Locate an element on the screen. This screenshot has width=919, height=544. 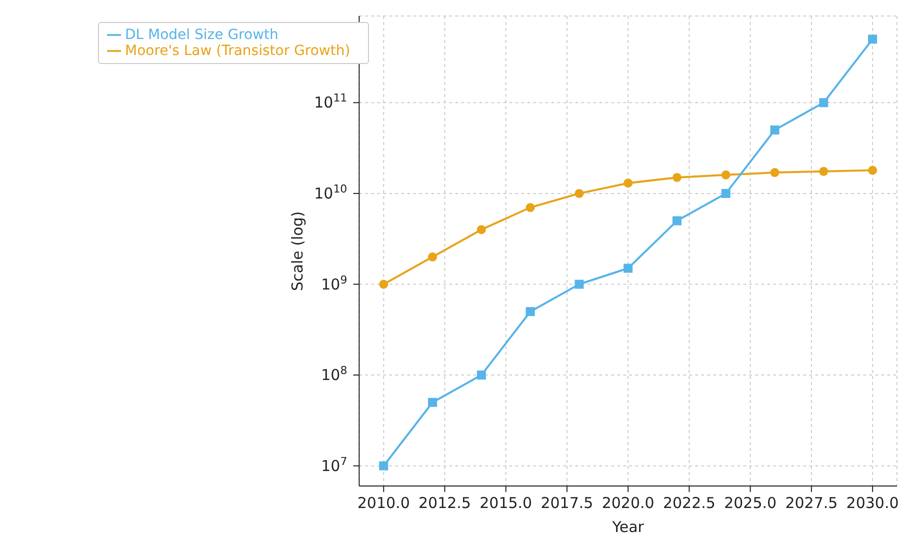
x-tick-label: 2015.0 is located at coordinates (506, 503).